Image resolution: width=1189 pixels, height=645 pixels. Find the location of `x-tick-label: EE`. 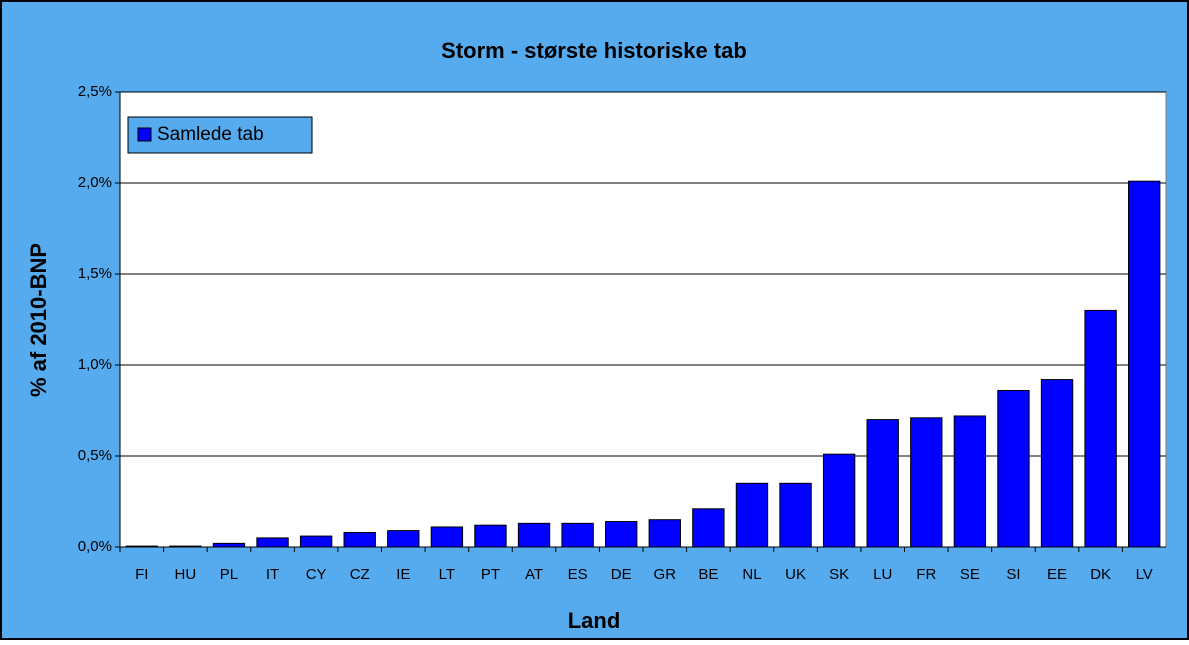

x-tick-label: EE is located at coordinates (1057, 574).